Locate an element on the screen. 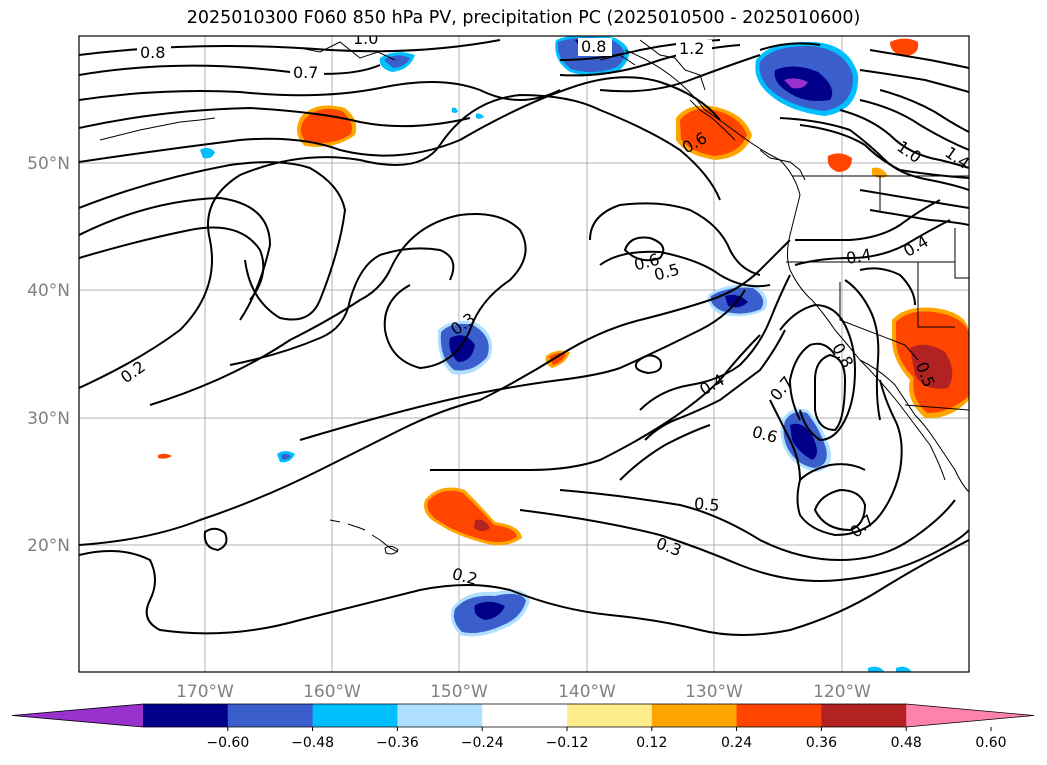 The width and height of the screenshot is (1047, 765). longitude-labels: 170°W 160°W 150°W 140°W 130°W 120°W is located at coordinates (523, 692).